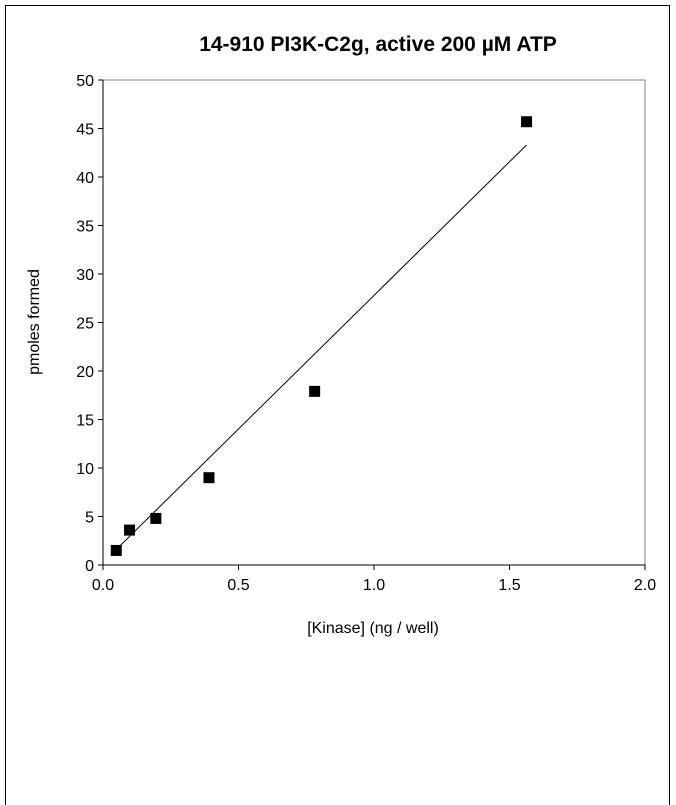  What do you see at coordinates (645, 585) in the screenshot?
I see `x-tick-label: 2.0` at bounding box center [645, 585].